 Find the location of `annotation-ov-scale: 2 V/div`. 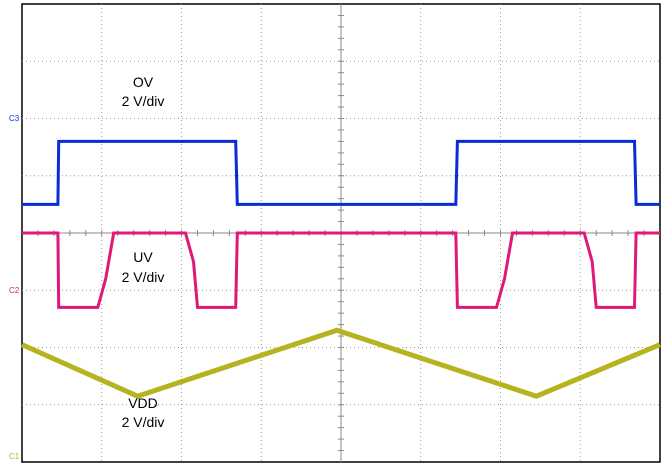

annotation-ov-scale: 2 V/div is located at coordinates (143, 101).